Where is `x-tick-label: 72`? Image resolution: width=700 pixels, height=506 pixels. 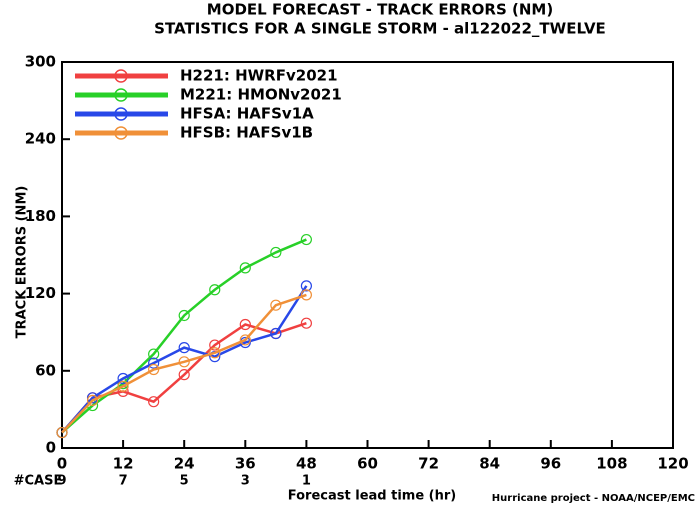 x-tick-label: 72 is located at coordinates (428, 464).